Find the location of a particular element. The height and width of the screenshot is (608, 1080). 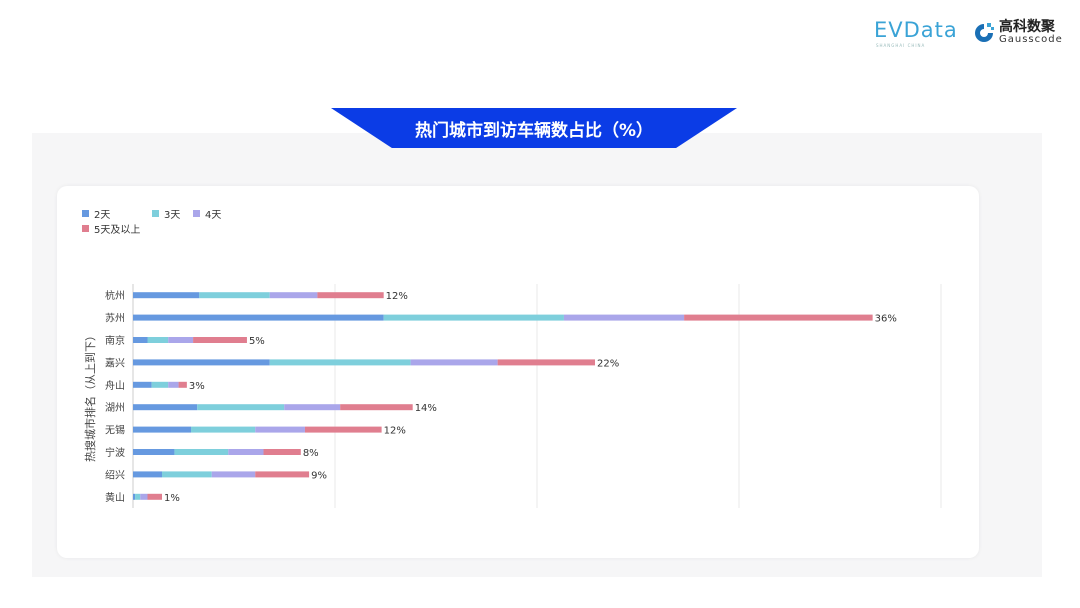

legend-item: 3天 is located at coordinates (166, 213).